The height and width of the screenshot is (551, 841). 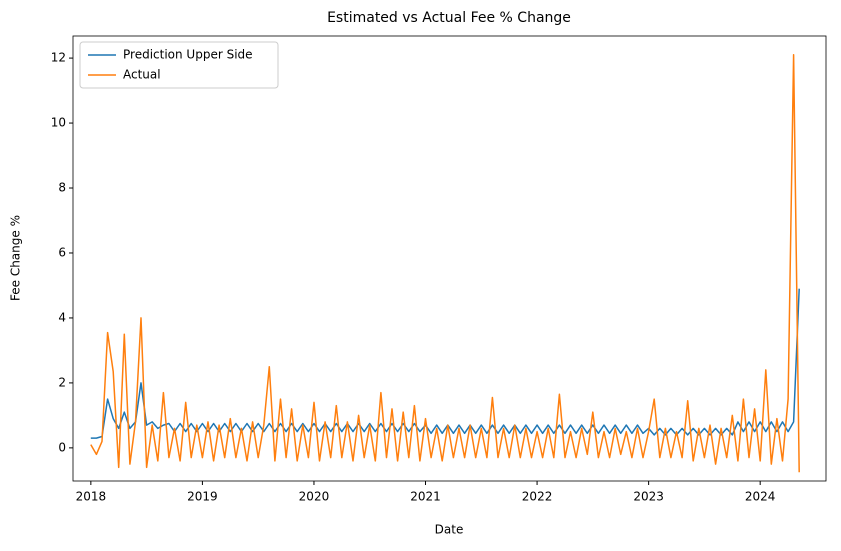 I want to click on chart-title: Estimated vs Actual Fee % Change, so click(x=449, y=18).